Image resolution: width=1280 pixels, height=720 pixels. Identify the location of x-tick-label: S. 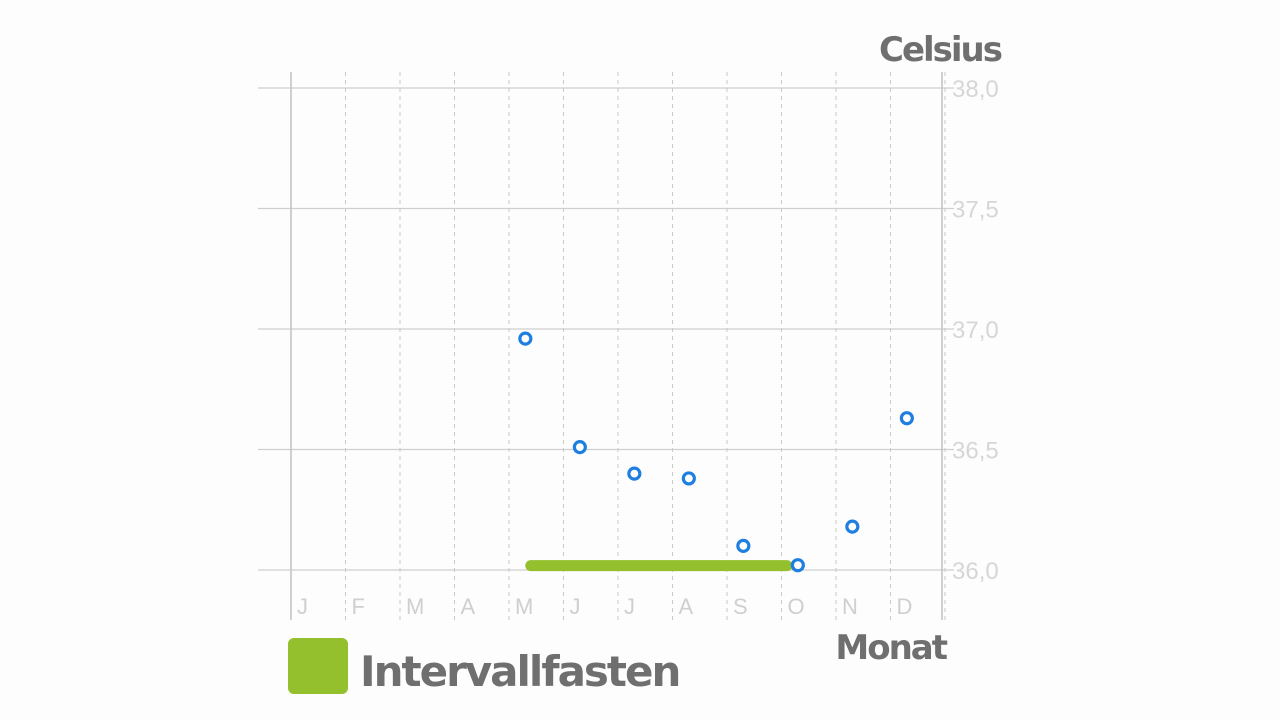
(740, 606).